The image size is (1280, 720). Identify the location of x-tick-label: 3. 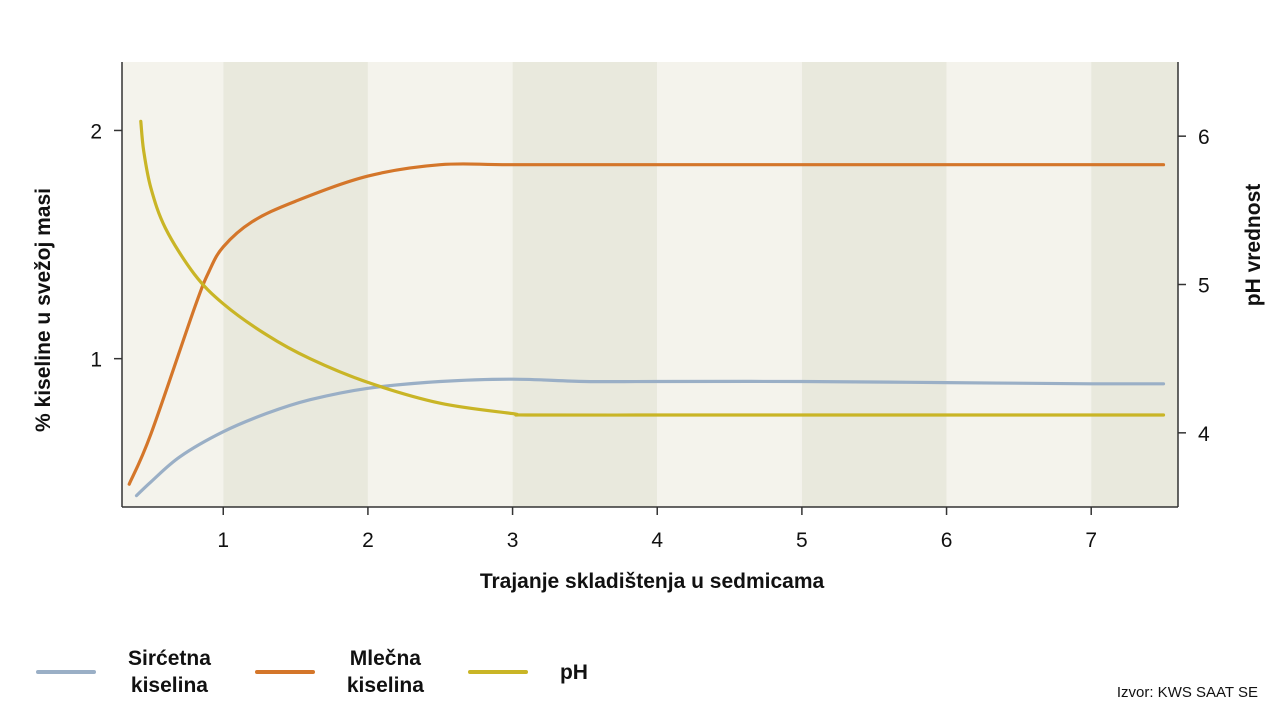
(513, 540).